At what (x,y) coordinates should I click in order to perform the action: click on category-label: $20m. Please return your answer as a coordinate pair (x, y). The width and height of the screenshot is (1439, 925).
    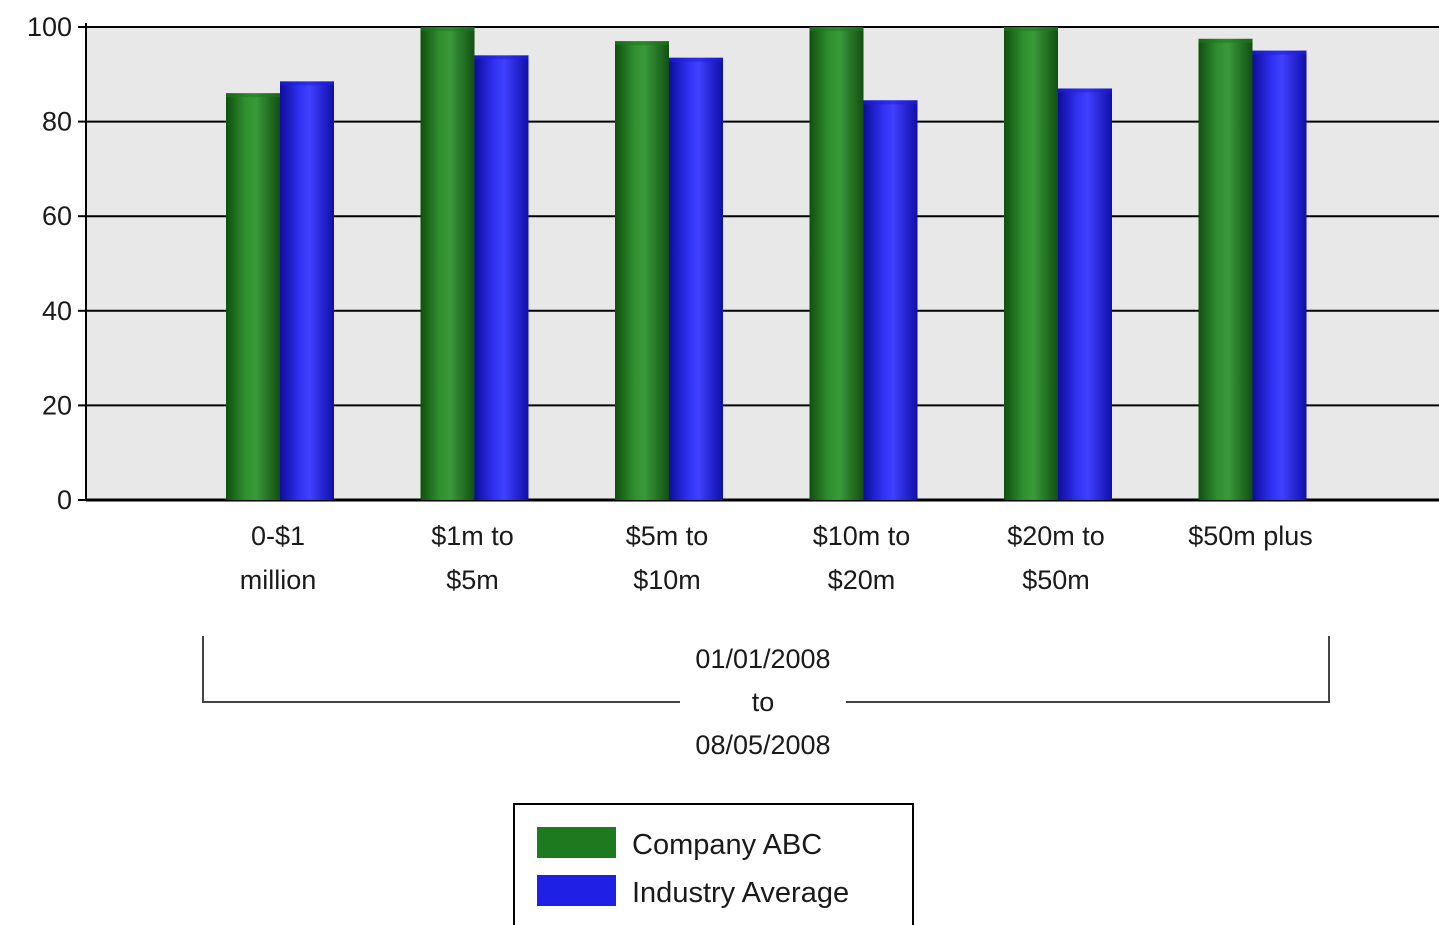
    Looking at the image, I should click on (862, 580).